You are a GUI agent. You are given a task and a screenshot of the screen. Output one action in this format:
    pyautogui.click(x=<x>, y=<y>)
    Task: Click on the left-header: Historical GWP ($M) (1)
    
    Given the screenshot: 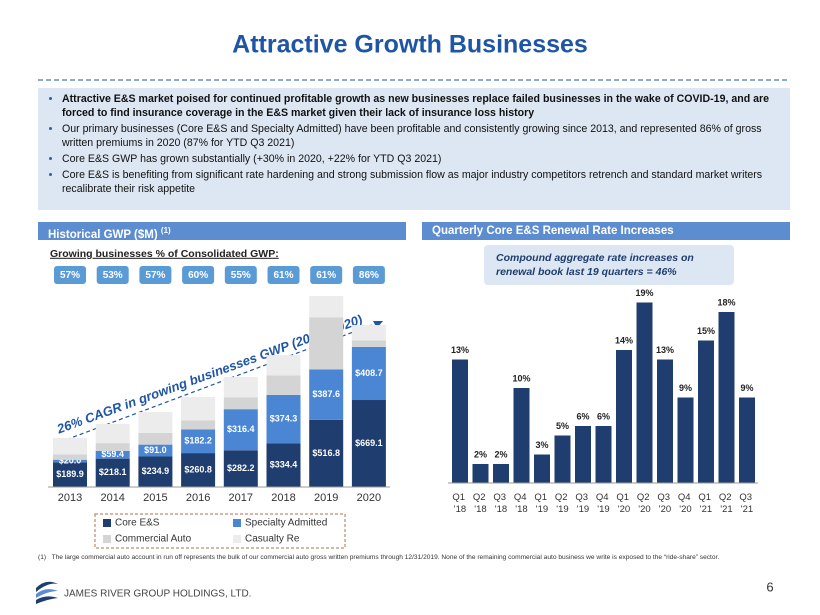 What is the action you would take?
    pyautogui.click(x=222, y=231)
    